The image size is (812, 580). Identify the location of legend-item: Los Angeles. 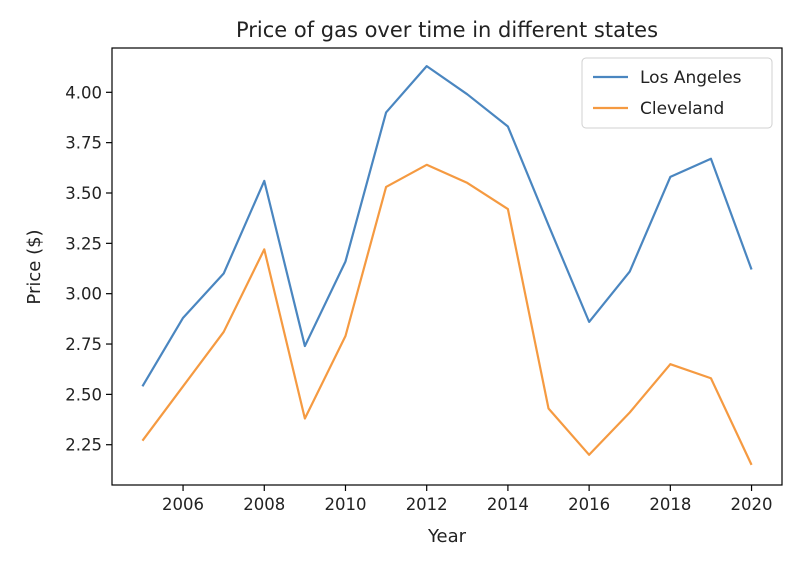
(667, 78).